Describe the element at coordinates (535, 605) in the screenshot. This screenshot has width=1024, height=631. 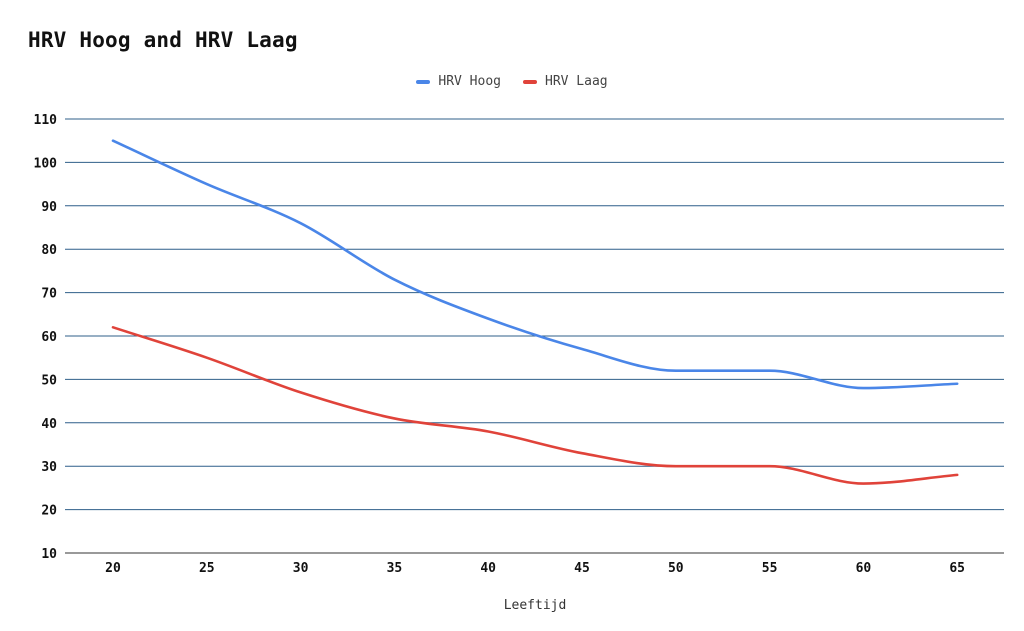
I see `x-axis-label: Leeftijd` at that location.